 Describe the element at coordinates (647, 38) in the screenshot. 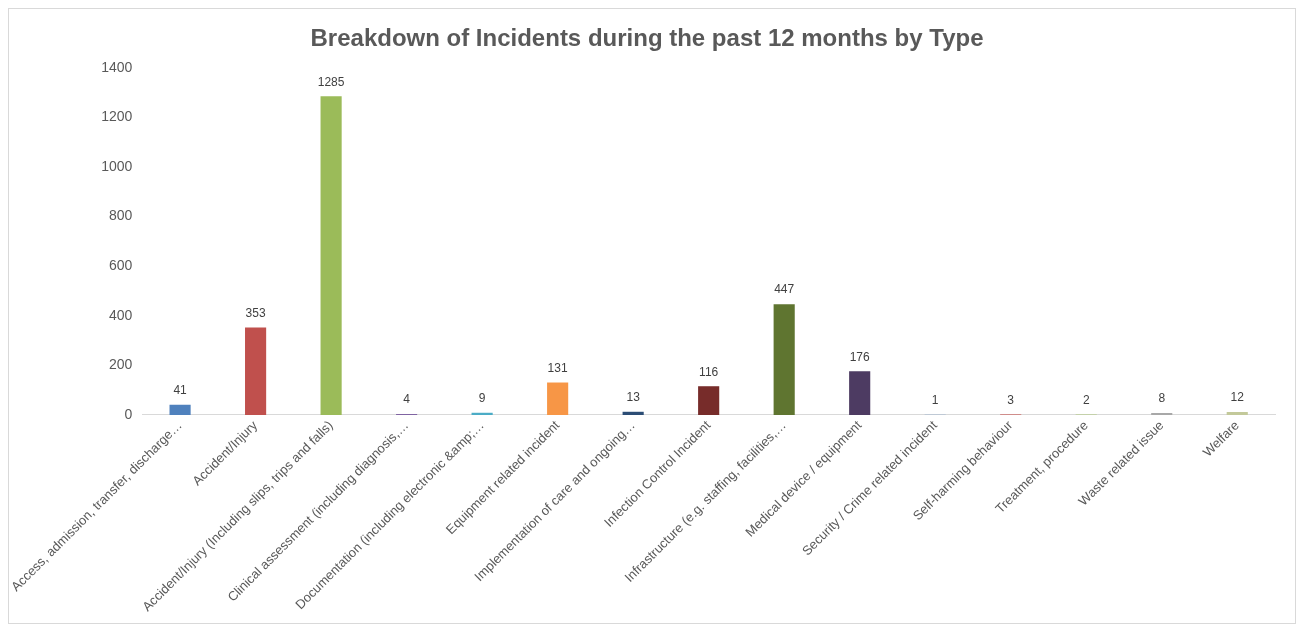

I see `chart-title: Breakdown of Incidents during the past 12 months by Type` at that location.